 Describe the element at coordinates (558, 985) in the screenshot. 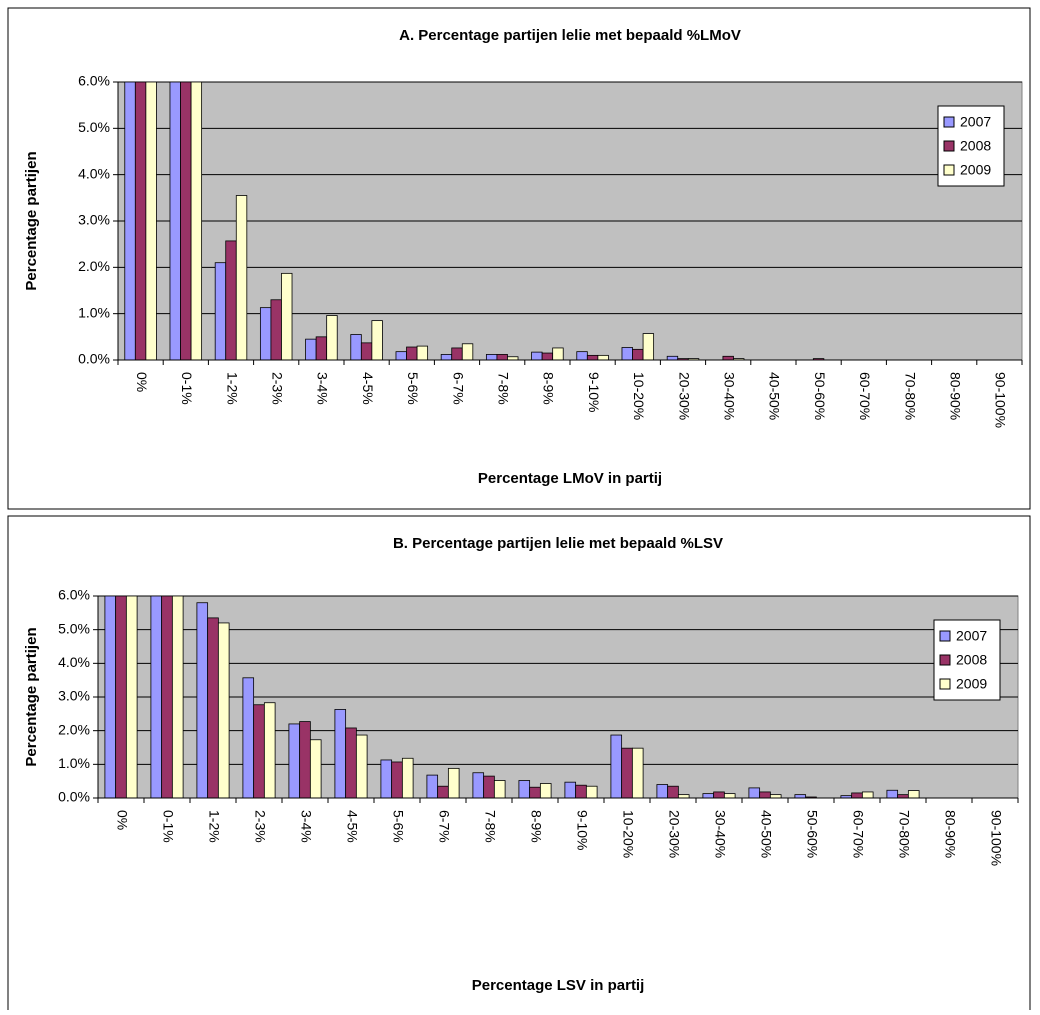

I see `x-axis-title: Percentage LSV in partij` at that location.